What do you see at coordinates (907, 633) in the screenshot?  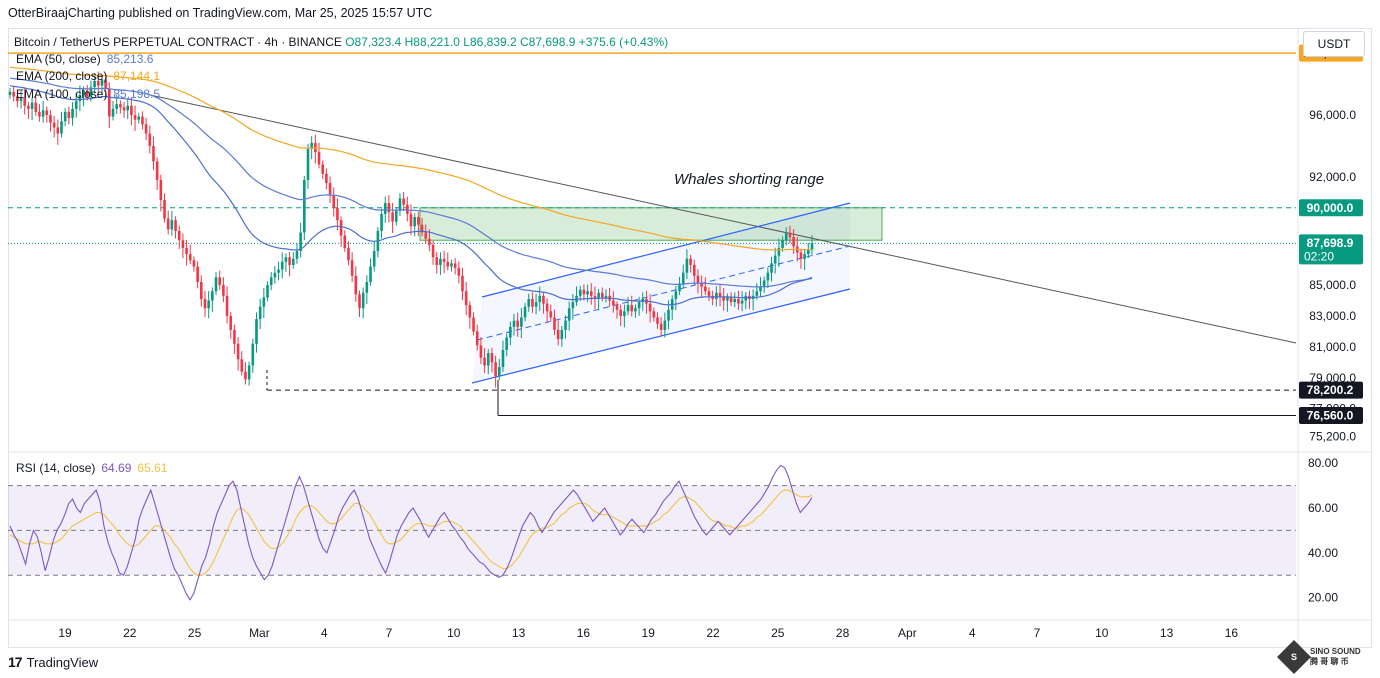 I see `time-tick-label: Apr` at bounding box center [907, 633].